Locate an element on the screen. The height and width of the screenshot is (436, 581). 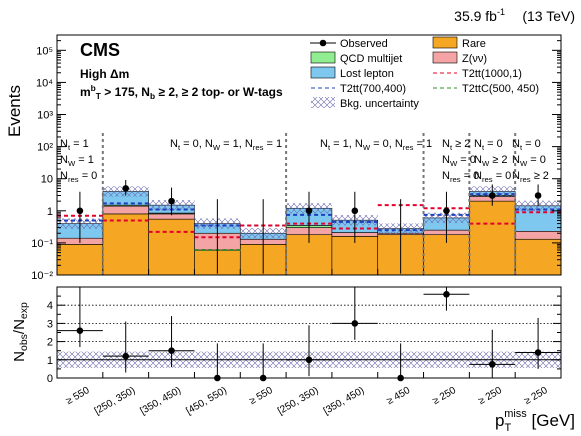
region-label: Nt = 1 is located at coordinates (74, 145).